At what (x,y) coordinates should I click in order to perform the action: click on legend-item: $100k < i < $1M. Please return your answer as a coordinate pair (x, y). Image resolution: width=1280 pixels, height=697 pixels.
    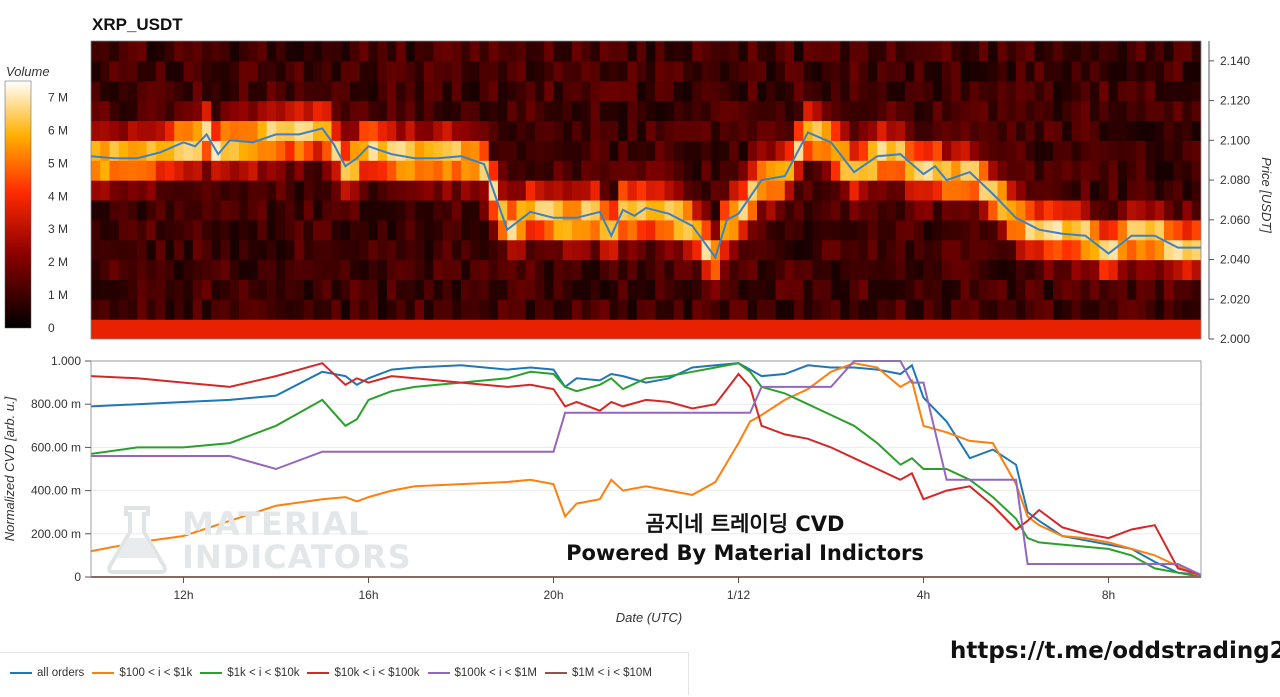
    Looking at the image, I should click on (482, 673).